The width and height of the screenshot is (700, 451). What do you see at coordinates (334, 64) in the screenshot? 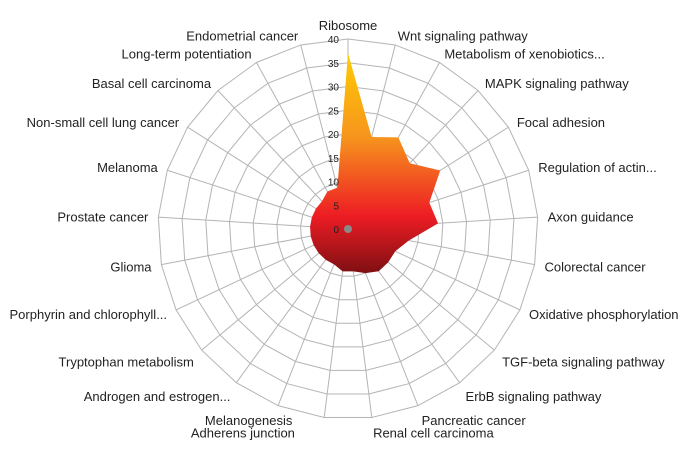
I see `tick-label-35: 35` at bounding box center [334, 64].